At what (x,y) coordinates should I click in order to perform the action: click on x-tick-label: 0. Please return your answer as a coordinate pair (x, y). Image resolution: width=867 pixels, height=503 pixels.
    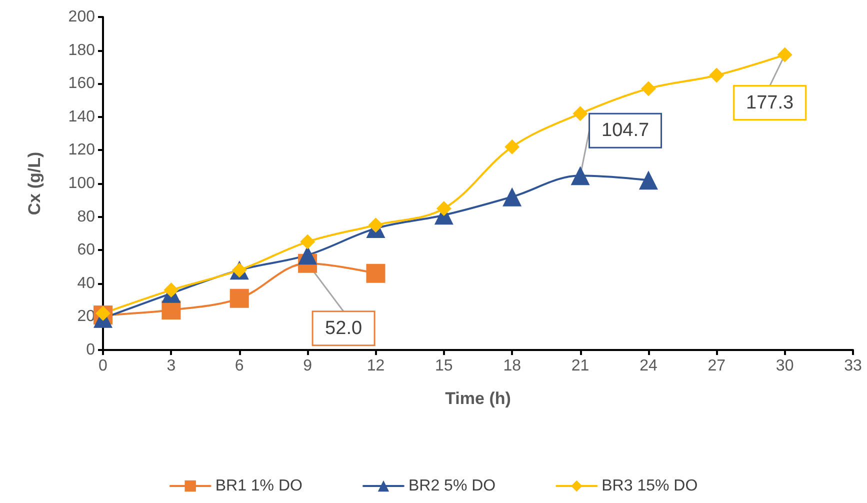
    Looking at the image, I should click on (103, 366).